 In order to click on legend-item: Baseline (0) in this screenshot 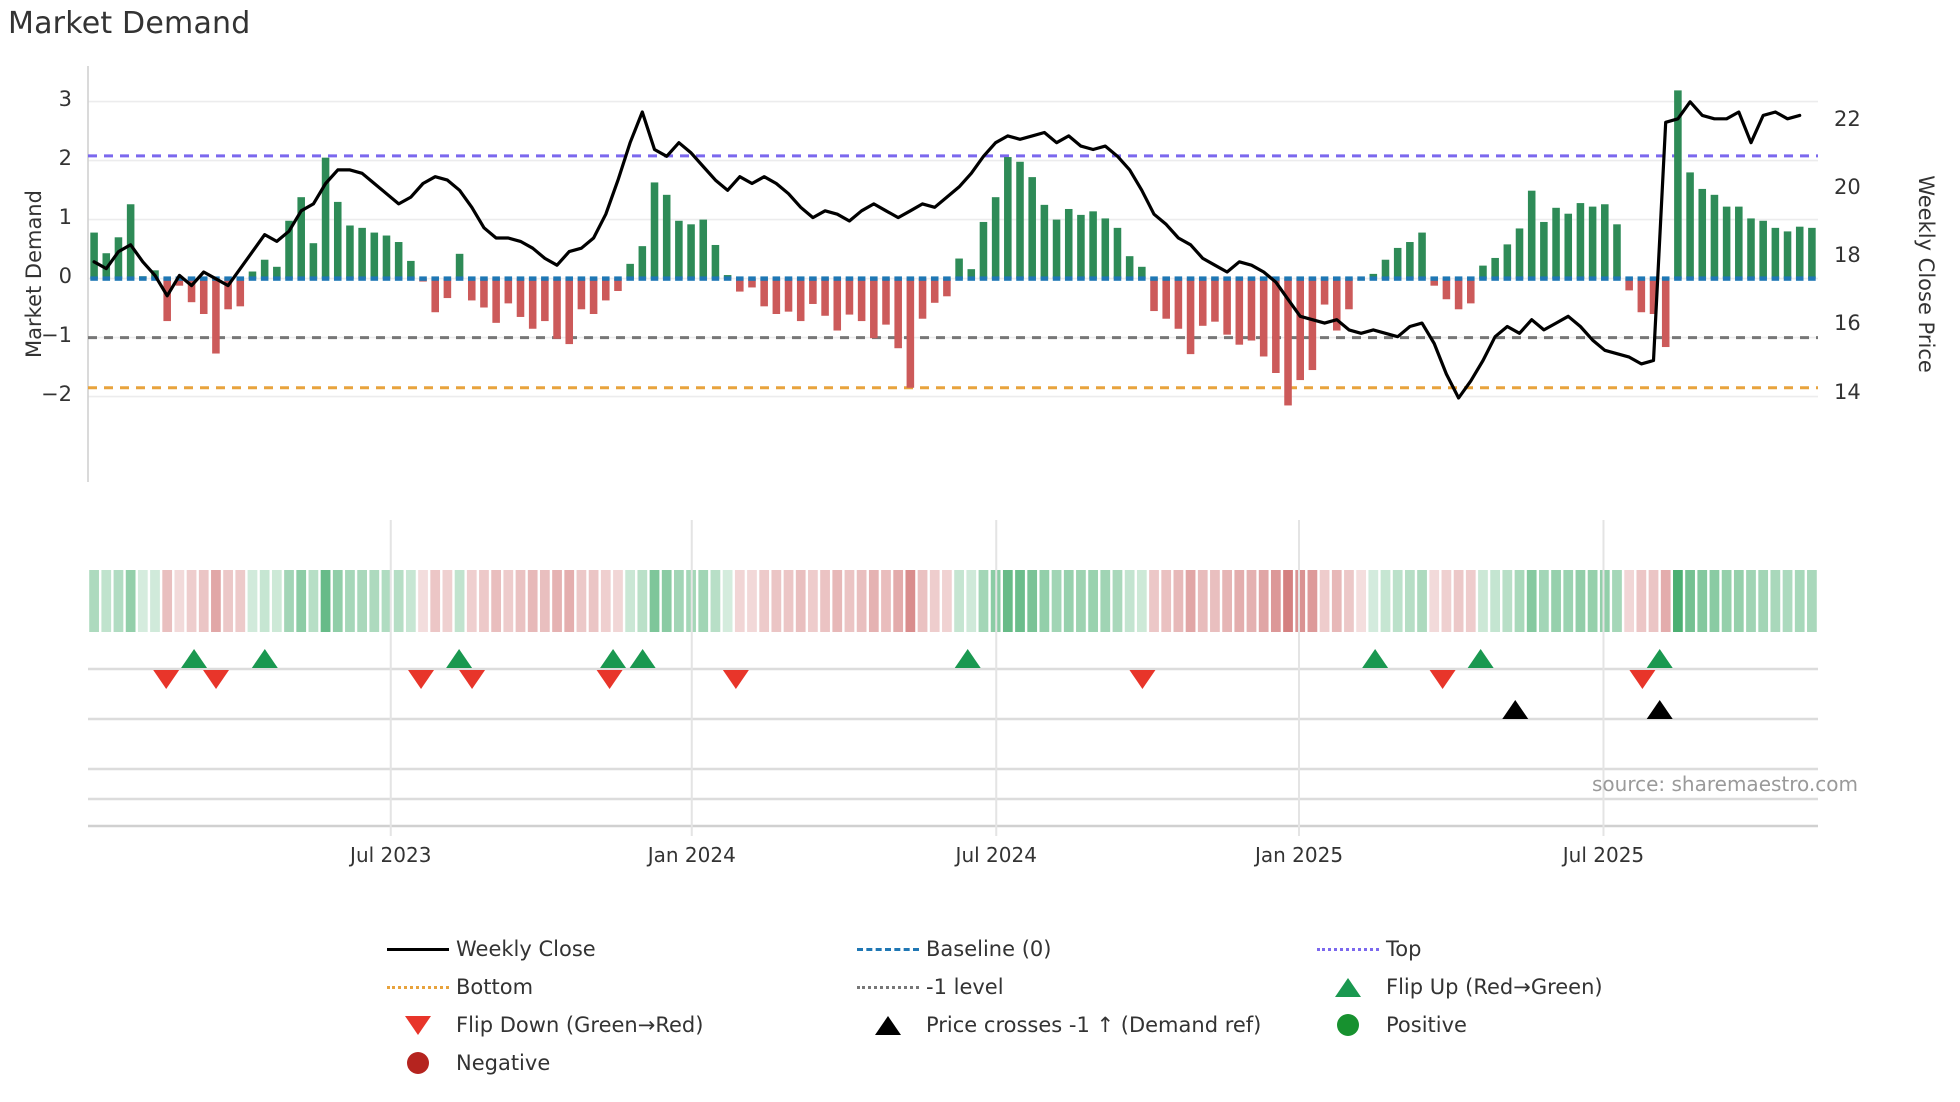, I will do `click(1080, 949)`.